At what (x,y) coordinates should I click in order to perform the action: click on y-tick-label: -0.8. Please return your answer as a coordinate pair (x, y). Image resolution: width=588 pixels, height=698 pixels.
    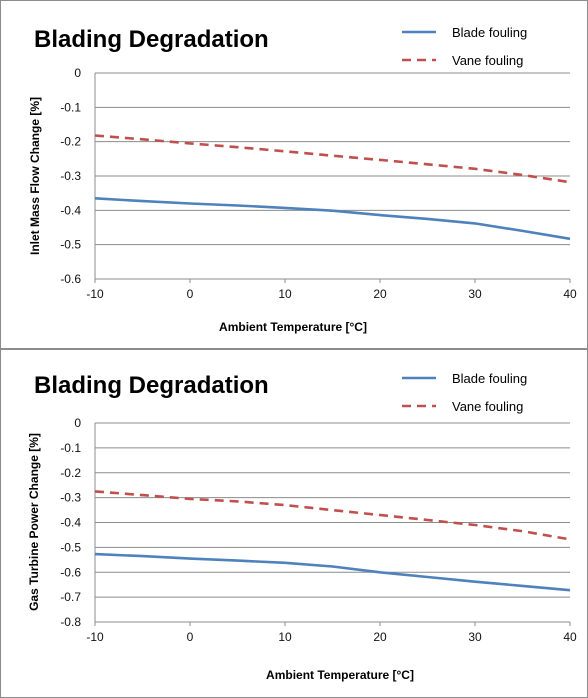
    Looking at the image, I should click on (70, 622).